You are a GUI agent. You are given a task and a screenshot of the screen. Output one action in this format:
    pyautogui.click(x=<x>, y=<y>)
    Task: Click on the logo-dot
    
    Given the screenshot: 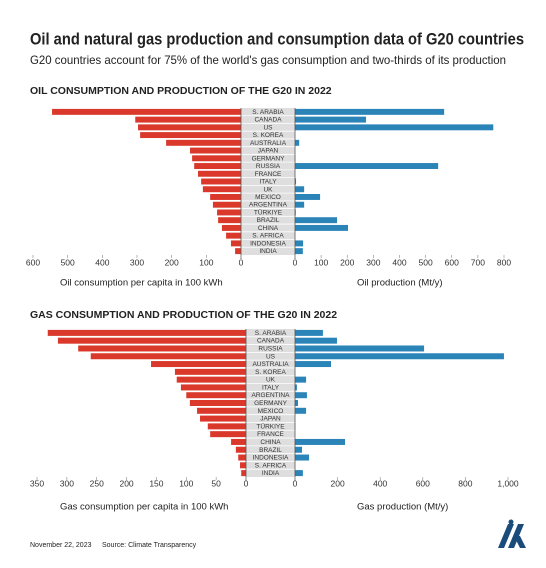 What is the action you would take?
    pyautogui.click(x=511, y=522)
    